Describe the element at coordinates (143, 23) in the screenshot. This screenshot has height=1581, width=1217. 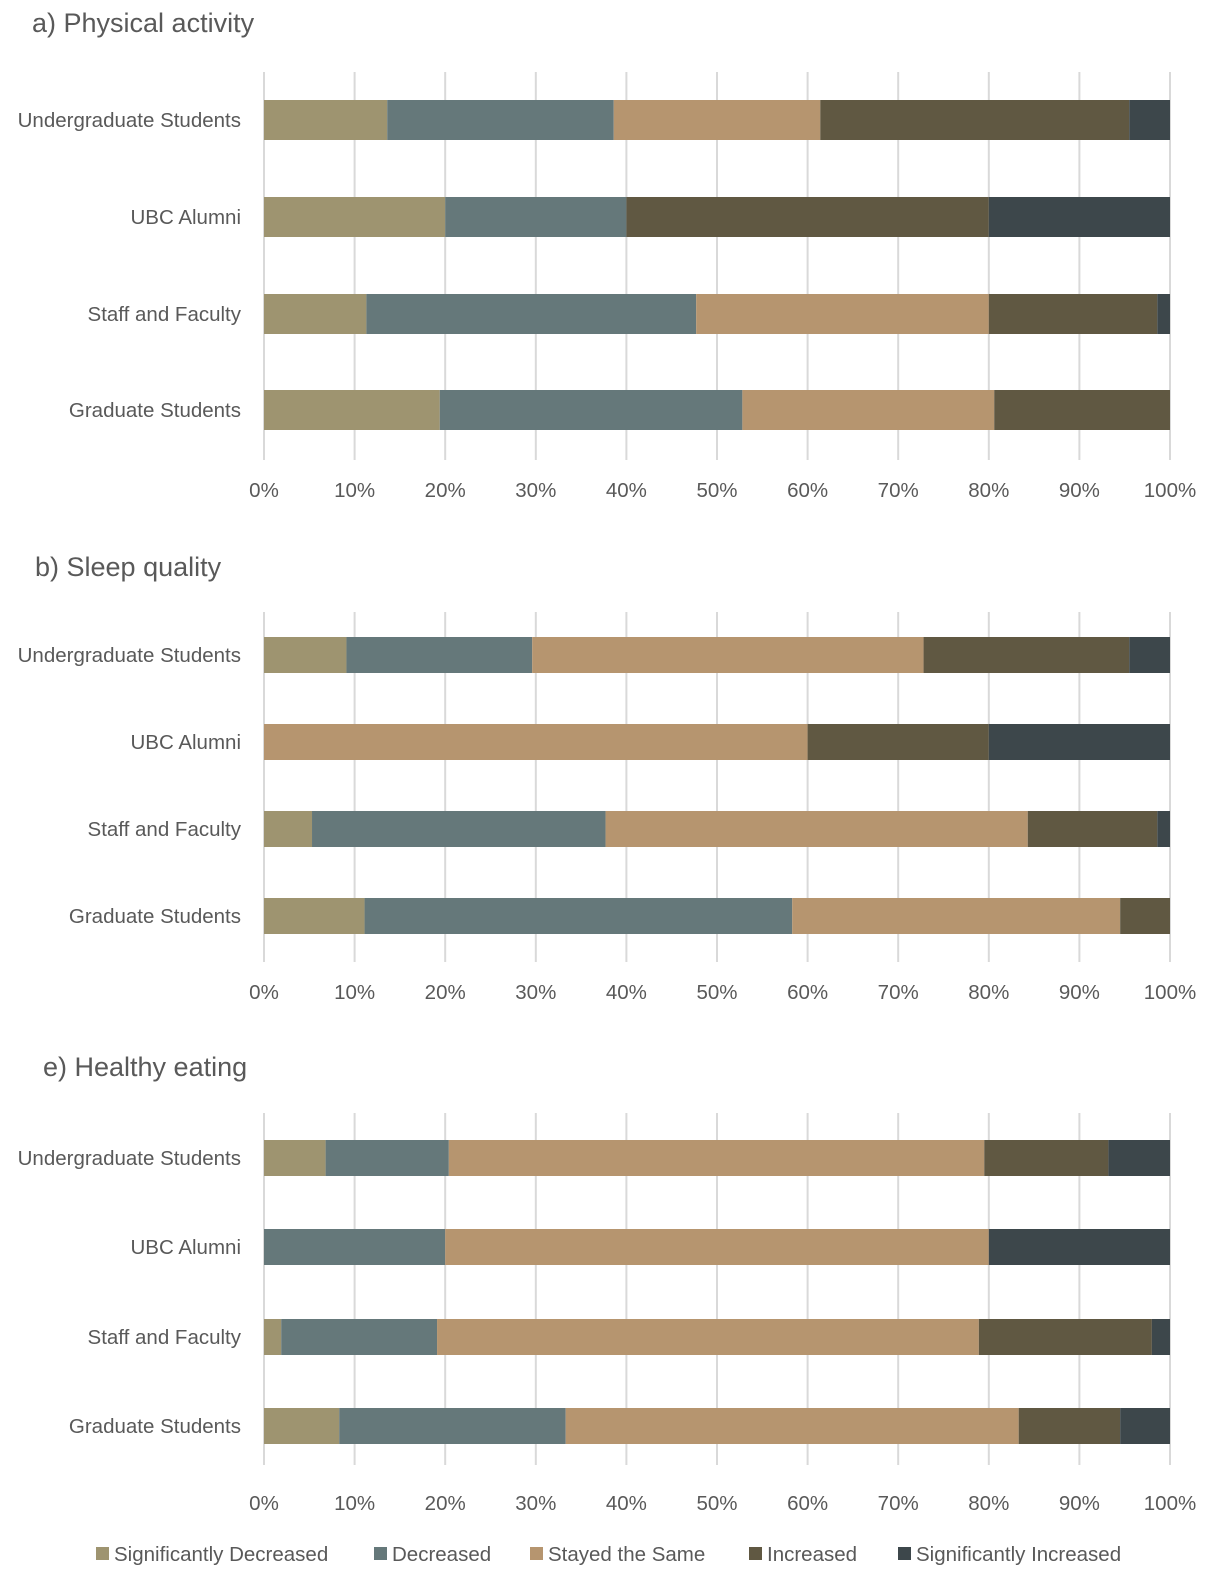
I see `chart-title: a) Physical activity` at that location.